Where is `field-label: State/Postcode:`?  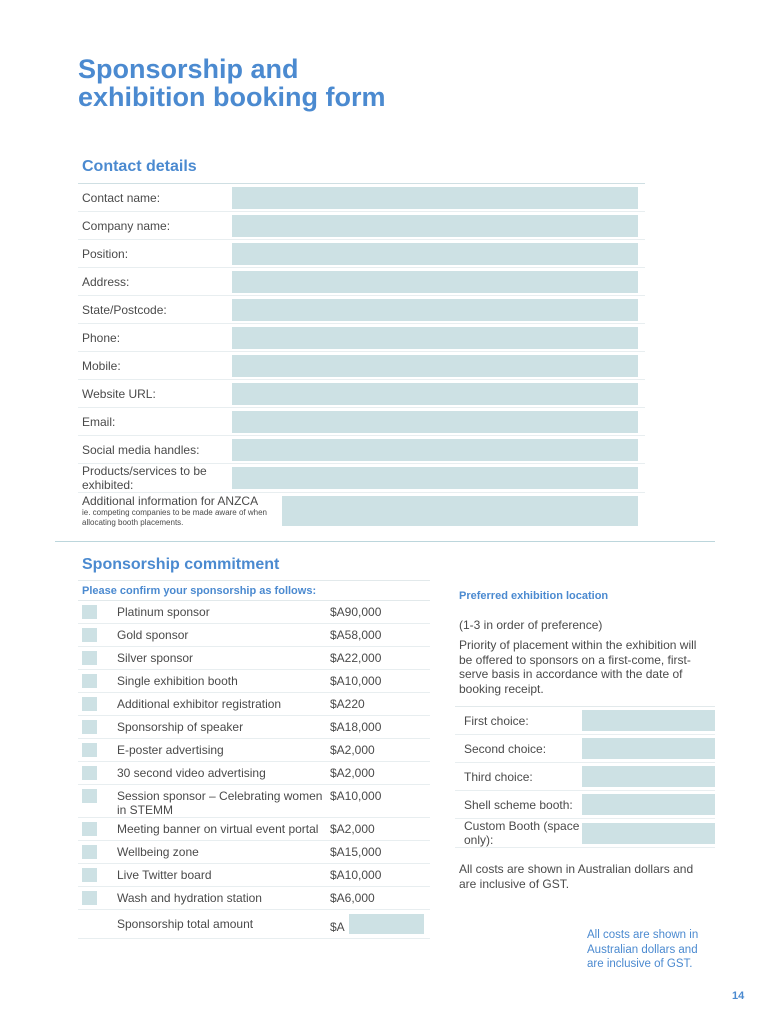 field-label: State/Postcode: is located at coordinates (124, 309).